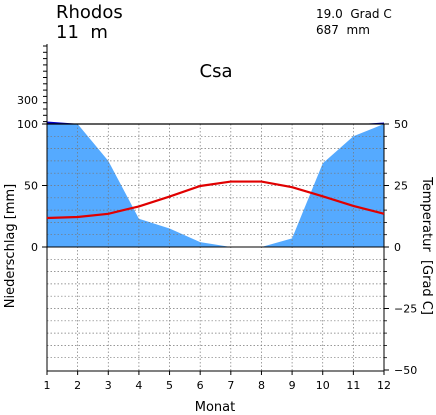 Image resolution: width=436 pixels, height=415 pixels. What do you see at coordinates (31, 186) in the screenshot?
I see `left-tick-label: 50` at bounding box center [31, 186].